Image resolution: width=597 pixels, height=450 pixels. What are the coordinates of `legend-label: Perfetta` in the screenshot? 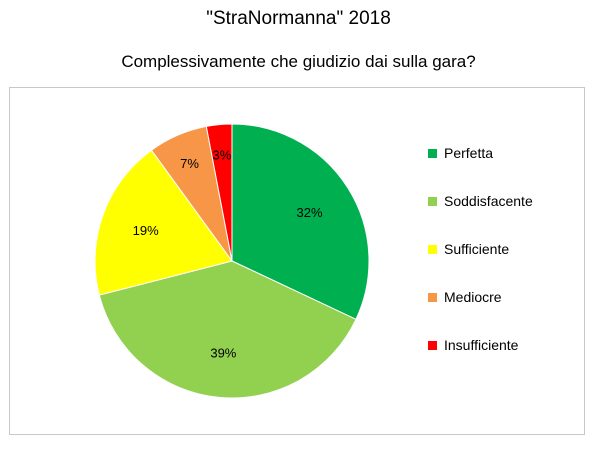 It's located at (469, 153).